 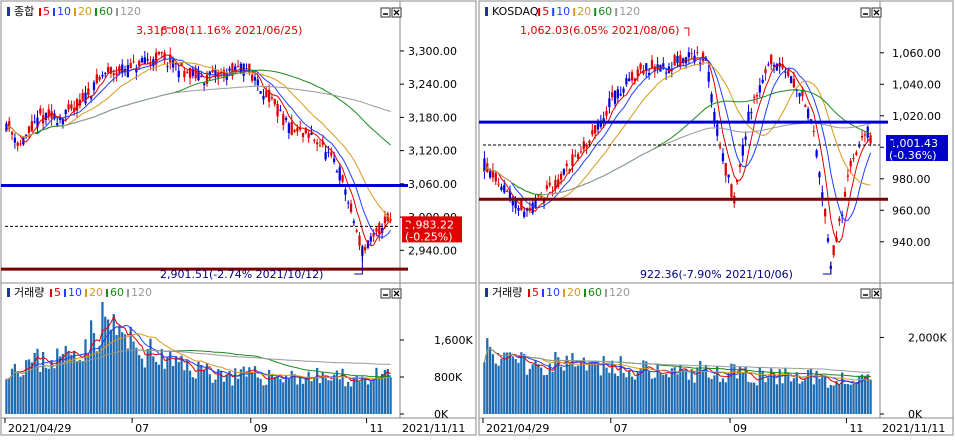 What do you see at coordinates (515, 11) in the screenshot?
I see `legend-label-KOSDAQ: KOSDAQ` at bounding box center [515, 11].